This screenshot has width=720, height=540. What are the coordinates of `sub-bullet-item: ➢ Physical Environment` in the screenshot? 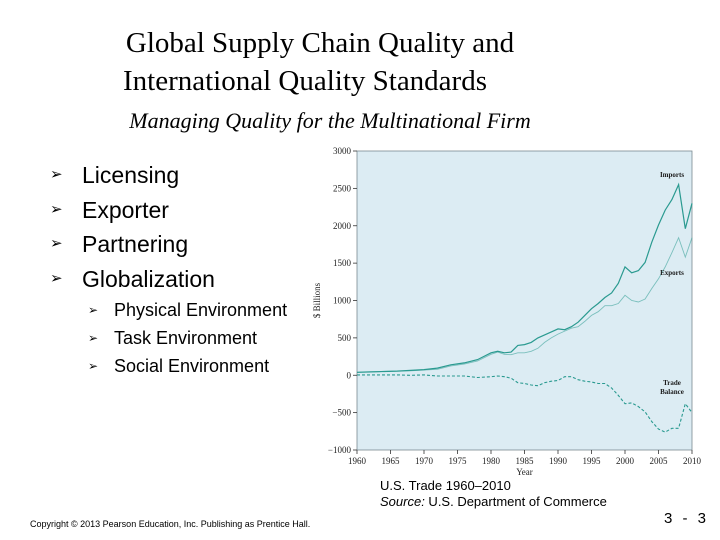 It's located at (187, 310).